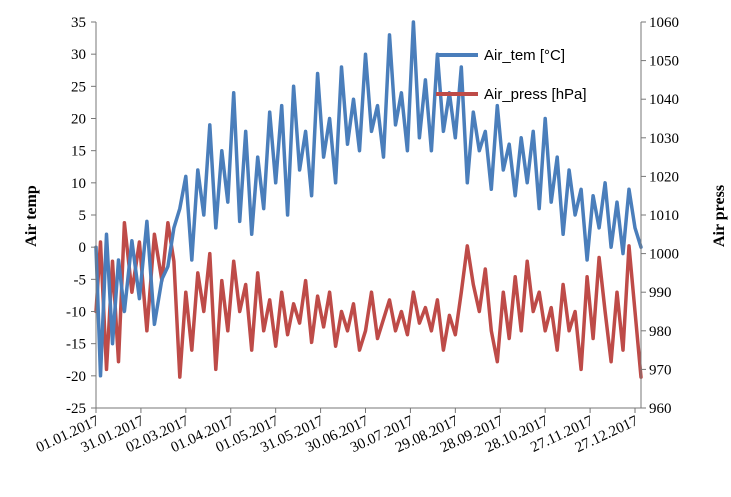 Image resolution: width=731 pixels, height=497 pixels. What do you see at coordinates (660, 409) in the screenshot?
I see `y2-tick-label: 960` at bounding box center [660, 409].